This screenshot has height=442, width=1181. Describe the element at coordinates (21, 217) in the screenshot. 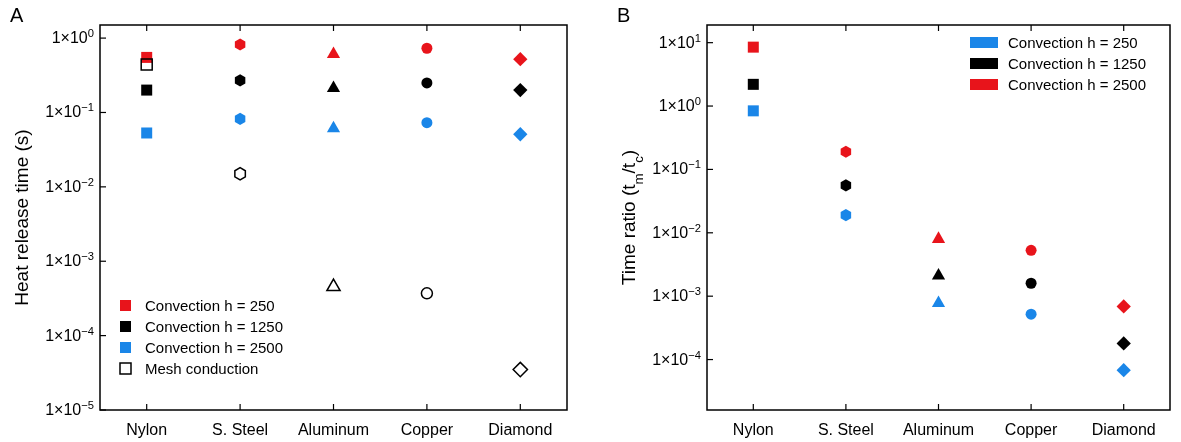

I see `y-axis-title: Heat release time (s)` at that location.